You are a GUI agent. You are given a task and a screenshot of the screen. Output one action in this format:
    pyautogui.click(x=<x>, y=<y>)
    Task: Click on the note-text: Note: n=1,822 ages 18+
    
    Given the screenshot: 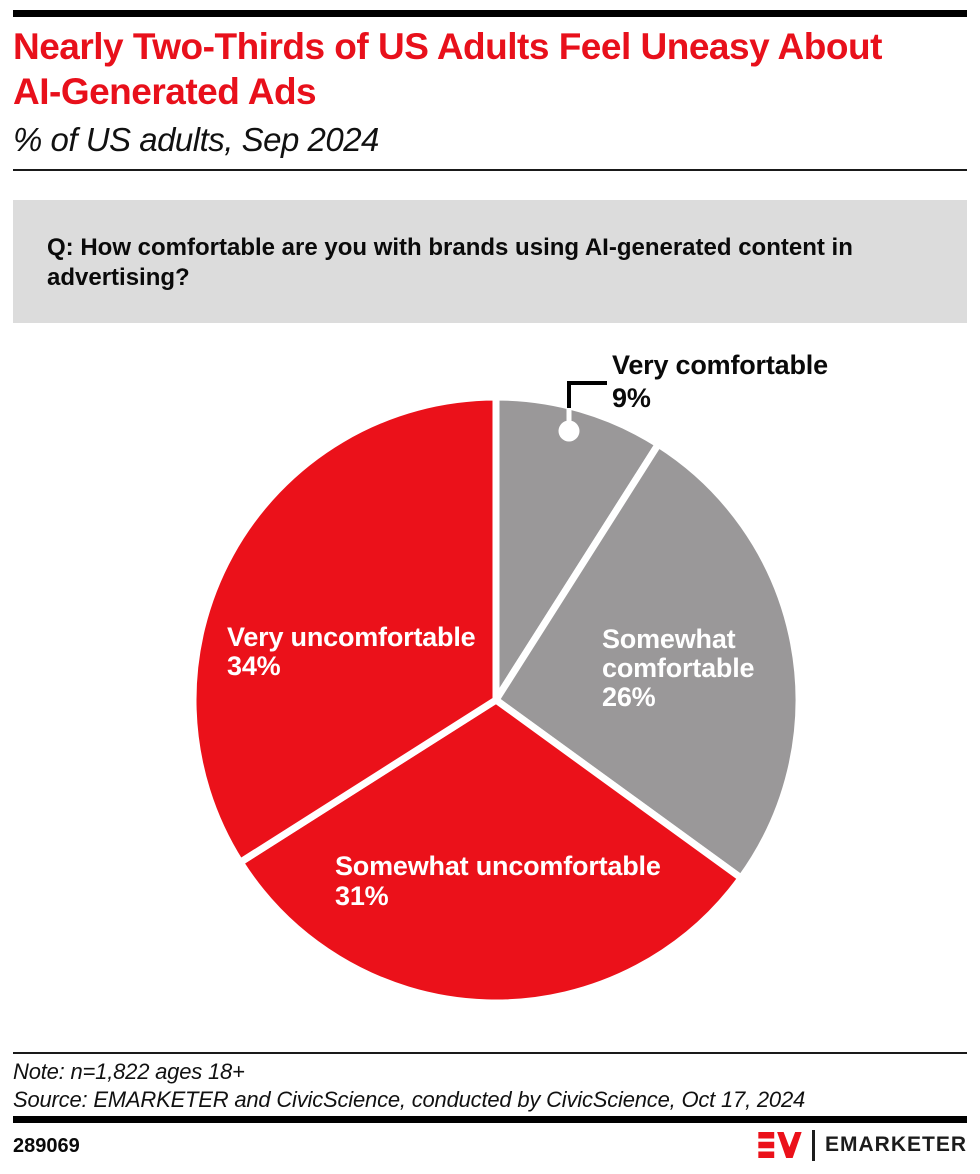 What is the action you would take?
    pyautogui.click(x=129, y=1071)
    